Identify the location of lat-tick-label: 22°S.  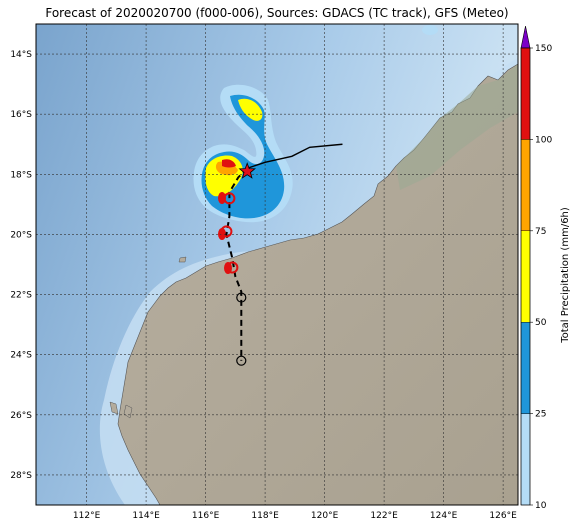
(21, 296).